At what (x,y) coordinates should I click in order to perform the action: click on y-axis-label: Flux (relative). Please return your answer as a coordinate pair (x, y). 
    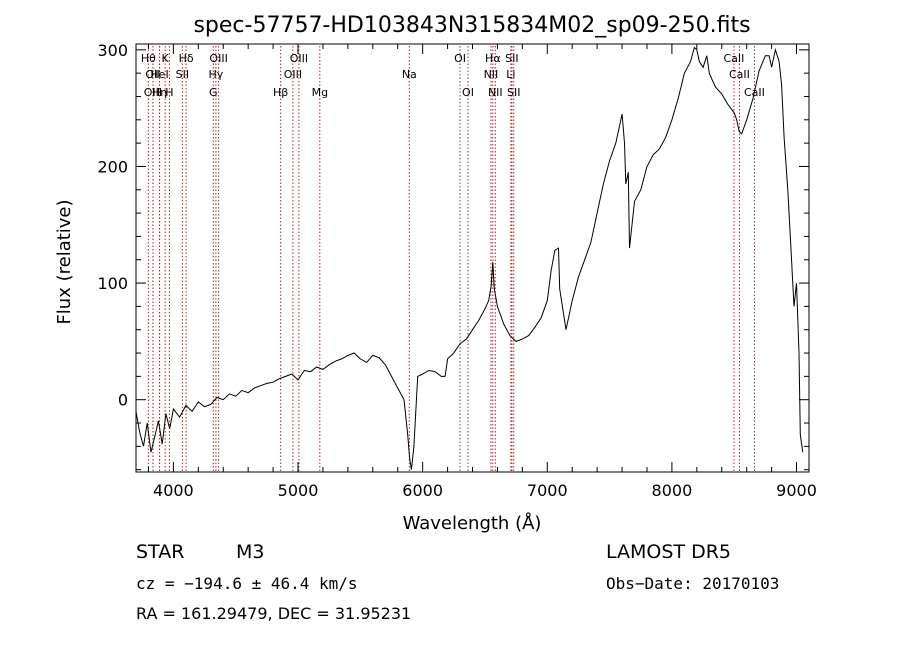
    Looking at the image, I should click on (64, 261).